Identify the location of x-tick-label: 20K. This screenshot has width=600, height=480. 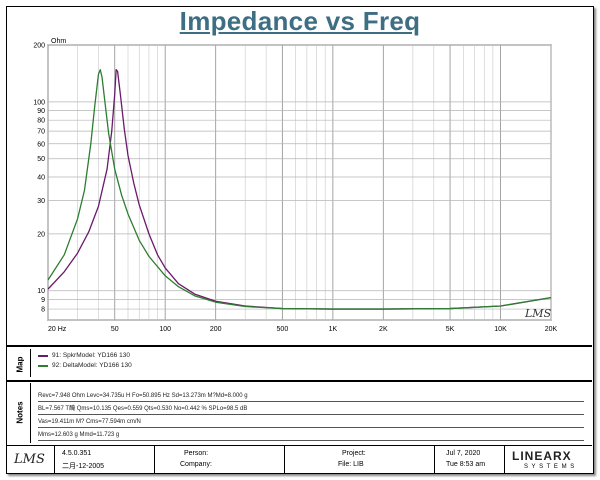
(551, 329).